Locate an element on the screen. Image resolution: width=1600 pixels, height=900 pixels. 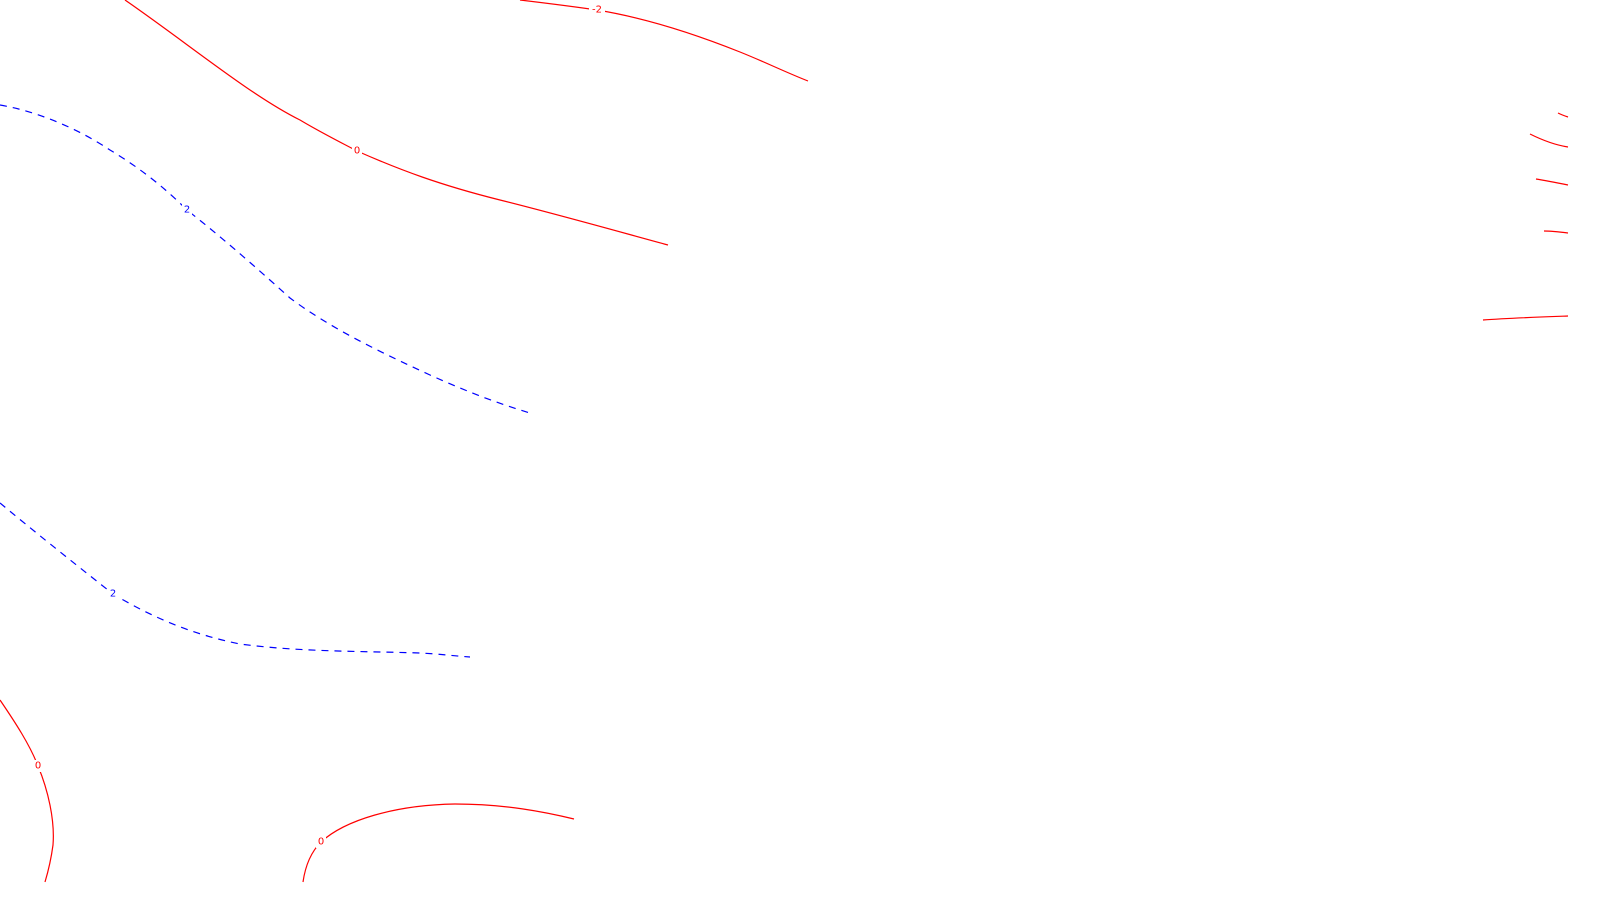
contour-label: -2 is located at coordinates (597, 10).